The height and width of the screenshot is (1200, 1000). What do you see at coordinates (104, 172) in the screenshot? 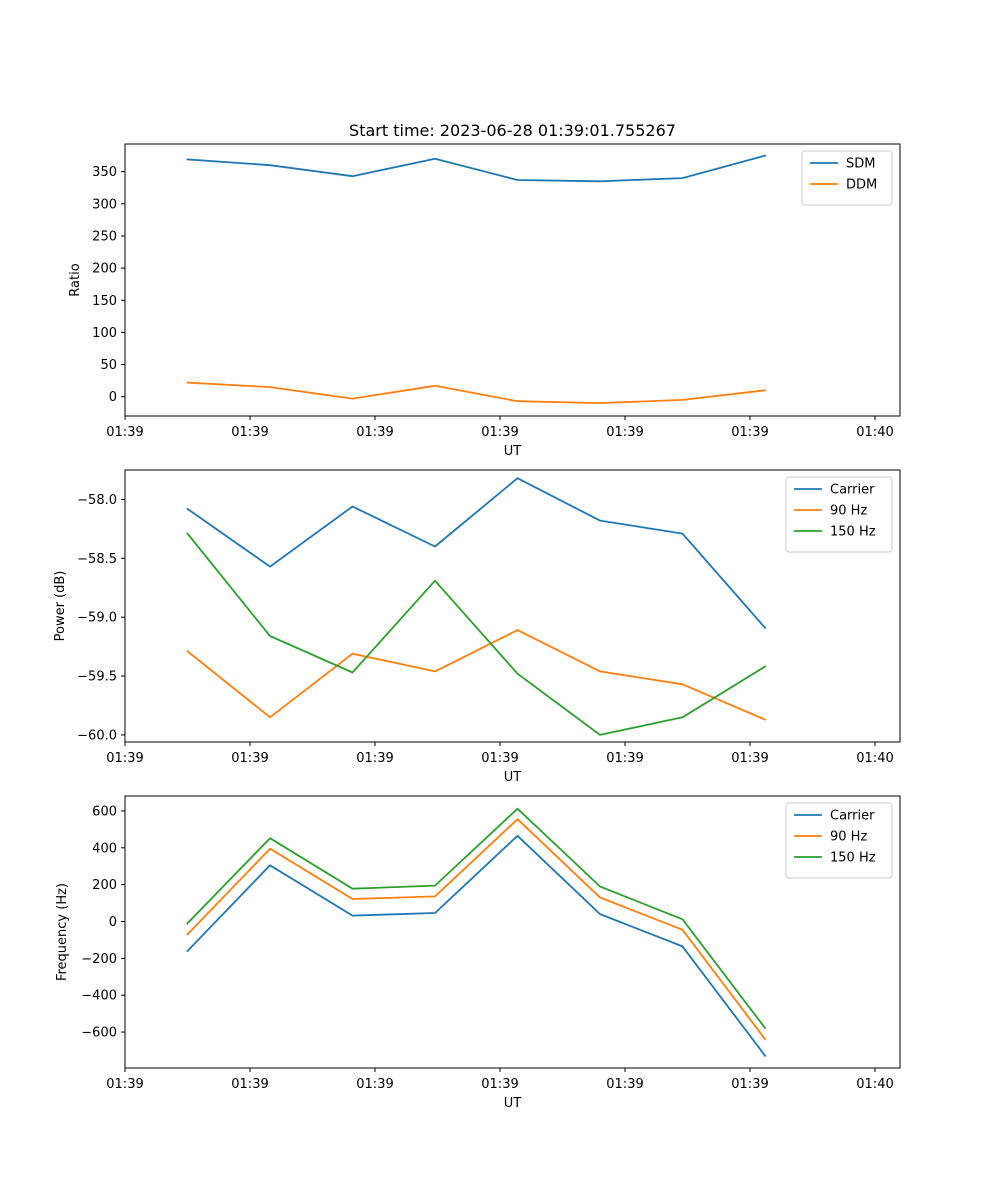
I see `y-tick-label: 350` at bounding box center [104, 172].